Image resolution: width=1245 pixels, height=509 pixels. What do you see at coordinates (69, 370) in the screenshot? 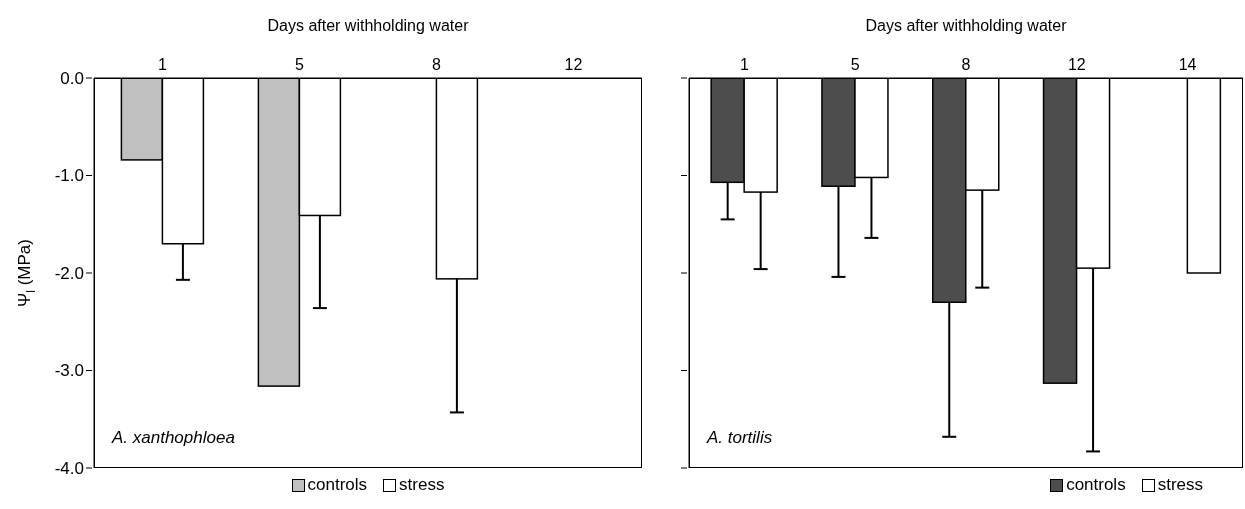
I see `y-tick-label: -3.0` at bounding box center [69, 370].